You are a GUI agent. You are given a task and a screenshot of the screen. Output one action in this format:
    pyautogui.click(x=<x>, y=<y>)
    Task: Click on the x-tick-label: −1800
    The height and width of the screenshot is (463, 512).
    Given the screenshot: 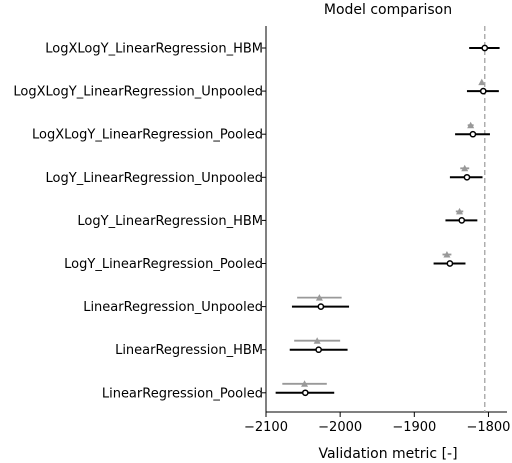 What is the action you would take?
    pyautogui.click(x=488, y=427)
    